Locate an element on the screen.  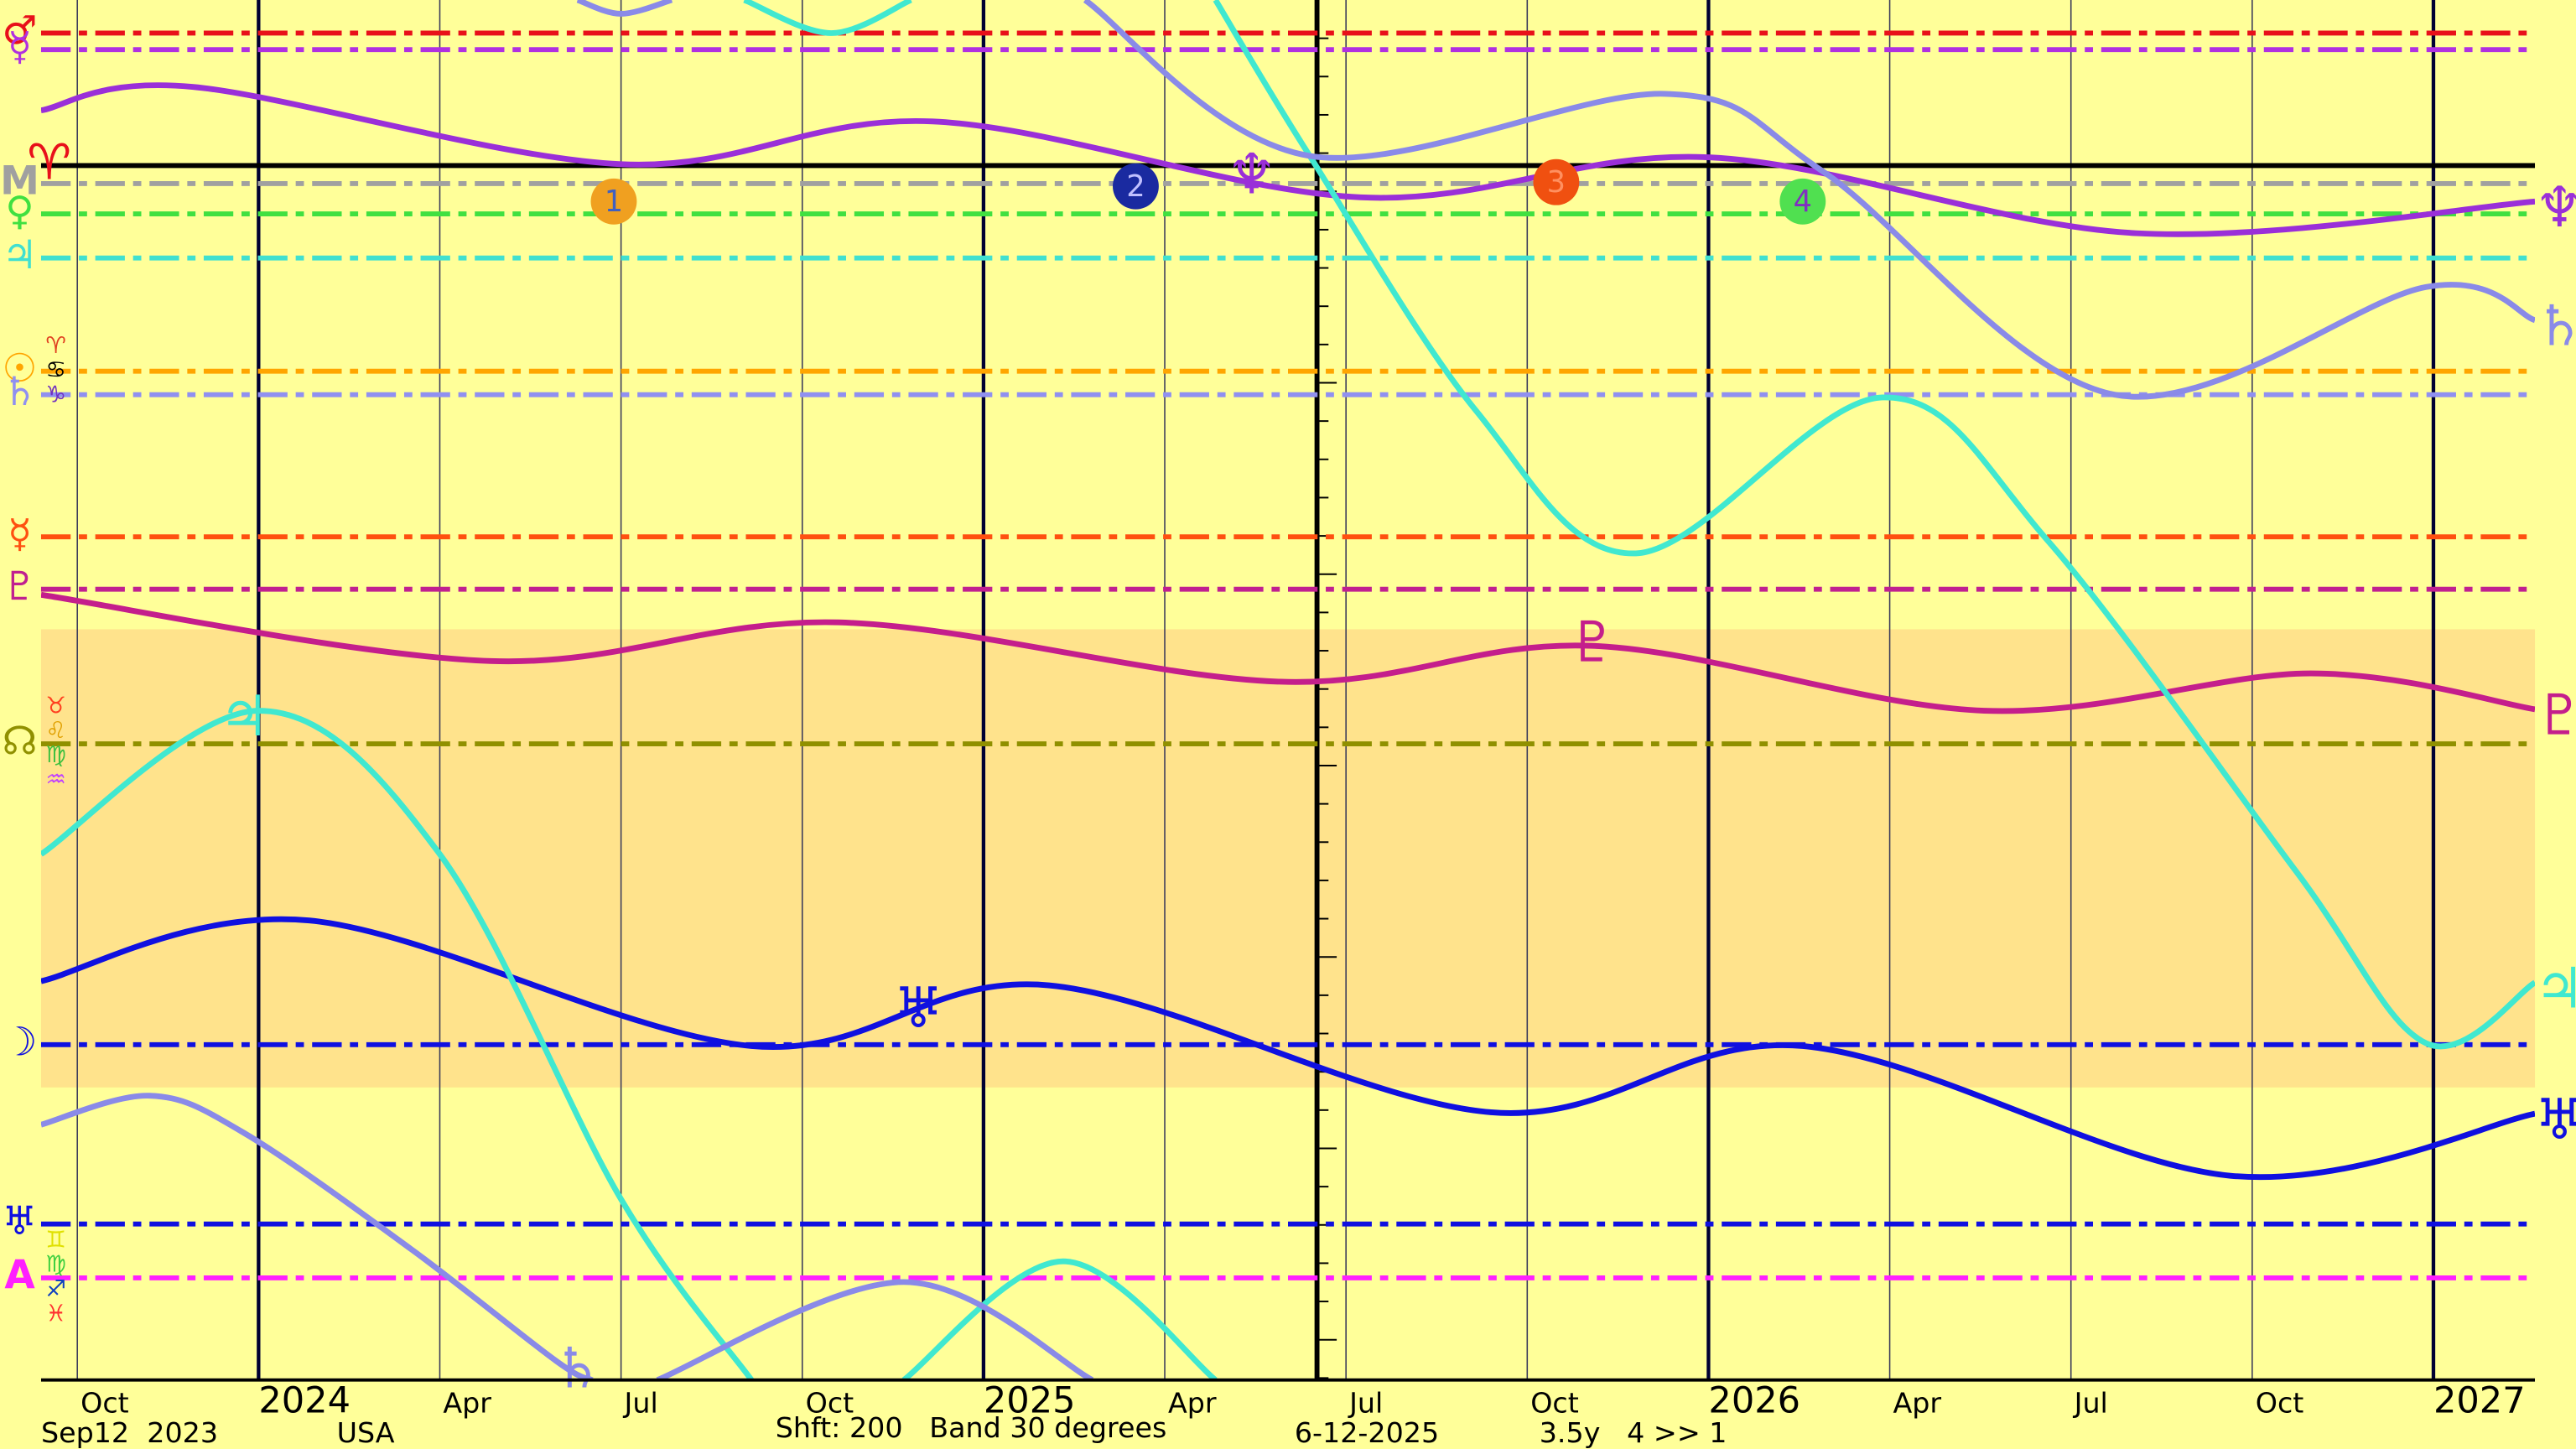
reference-label: ☊ is located at coordinates (20, 742).